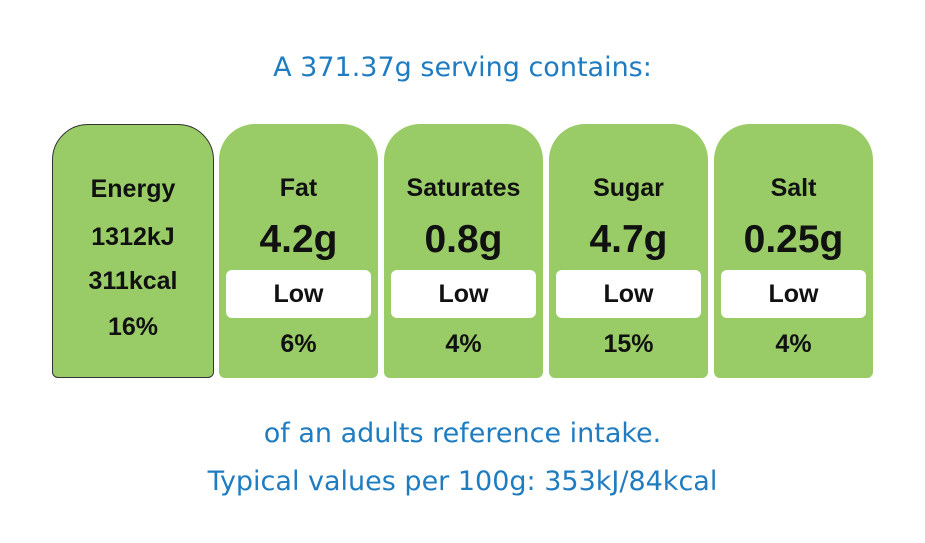 The width and height of the screenshot is (925, 543). I want to click on energy-label: Energy, so click(133, 189).